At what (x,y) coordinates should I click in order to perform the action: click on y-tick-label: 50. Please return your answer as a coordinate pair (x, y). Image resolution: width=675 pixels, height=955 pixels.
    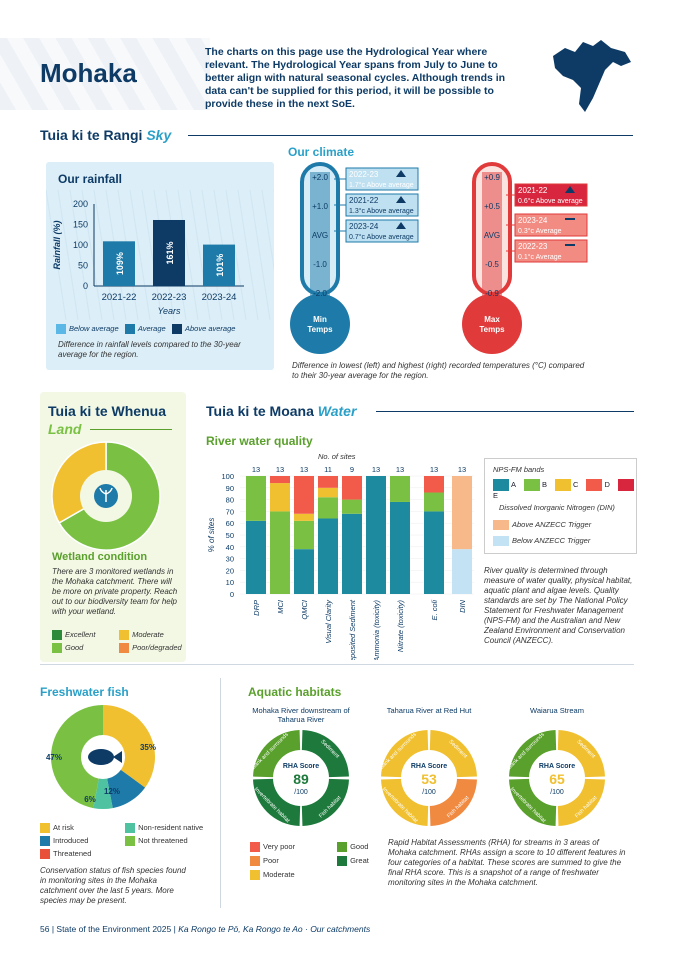
    Looking at the image, I should click on (83, 266).